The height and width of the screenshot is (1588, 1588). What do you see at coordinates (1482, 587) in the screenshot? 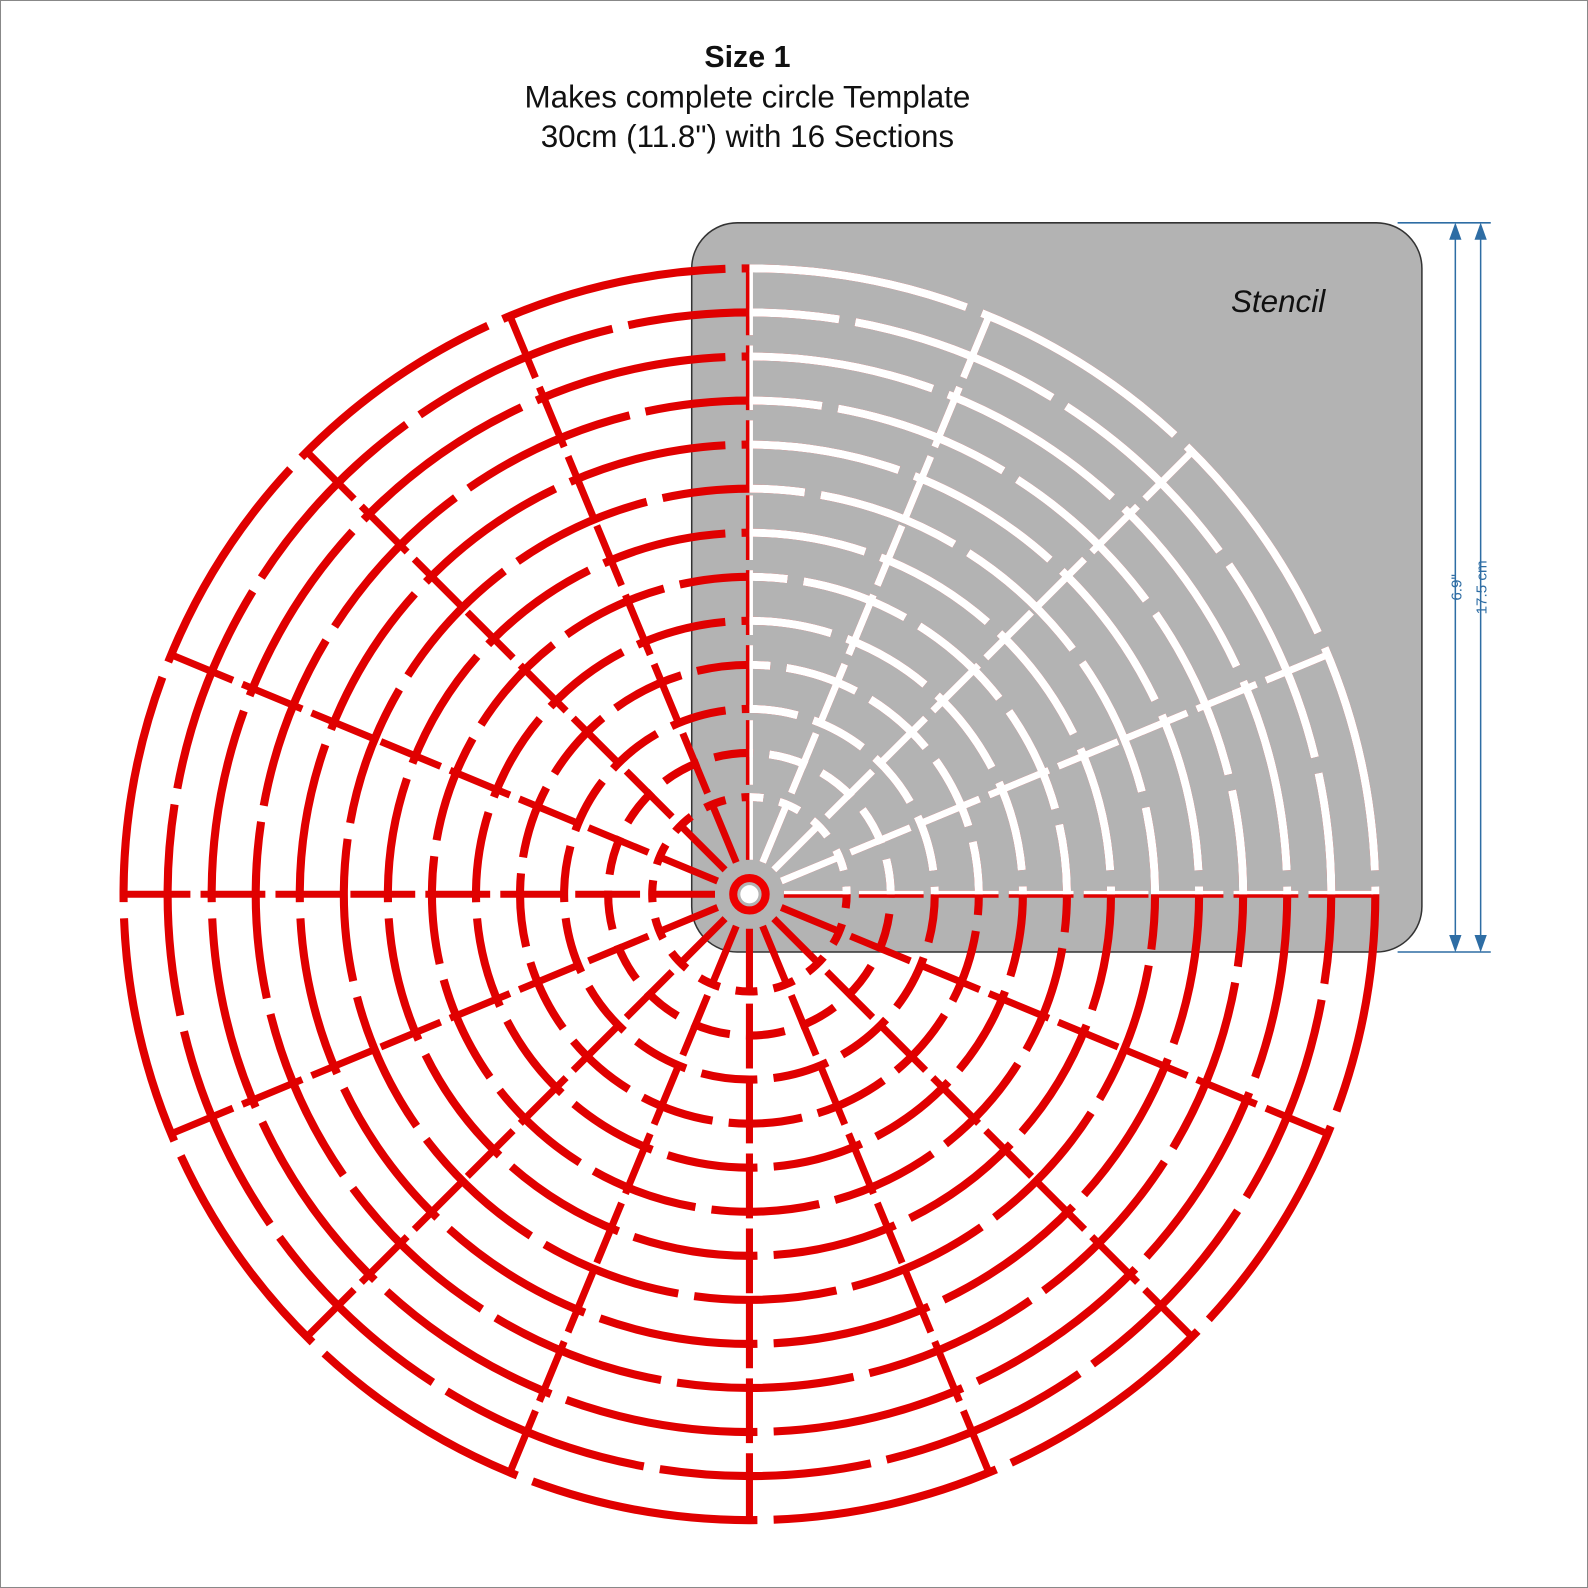
I see `dimension-label: 17.5 cm` at bounding box center [1482, 587].